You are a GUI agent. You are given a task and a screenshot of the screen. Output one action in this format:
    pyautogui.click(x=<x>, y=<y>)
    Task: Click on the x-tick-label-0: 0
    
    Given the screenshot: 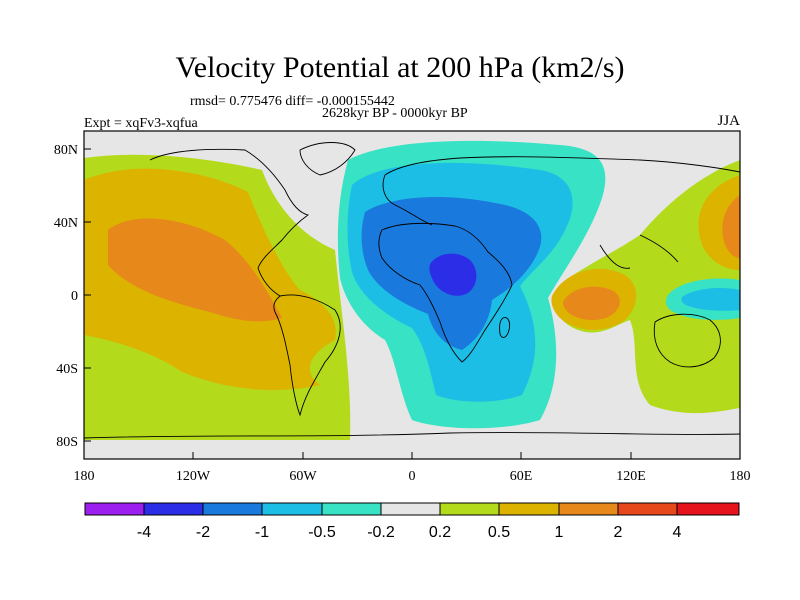 What is the action you would take?
    pyautogui.click(x=412, y=476)
    